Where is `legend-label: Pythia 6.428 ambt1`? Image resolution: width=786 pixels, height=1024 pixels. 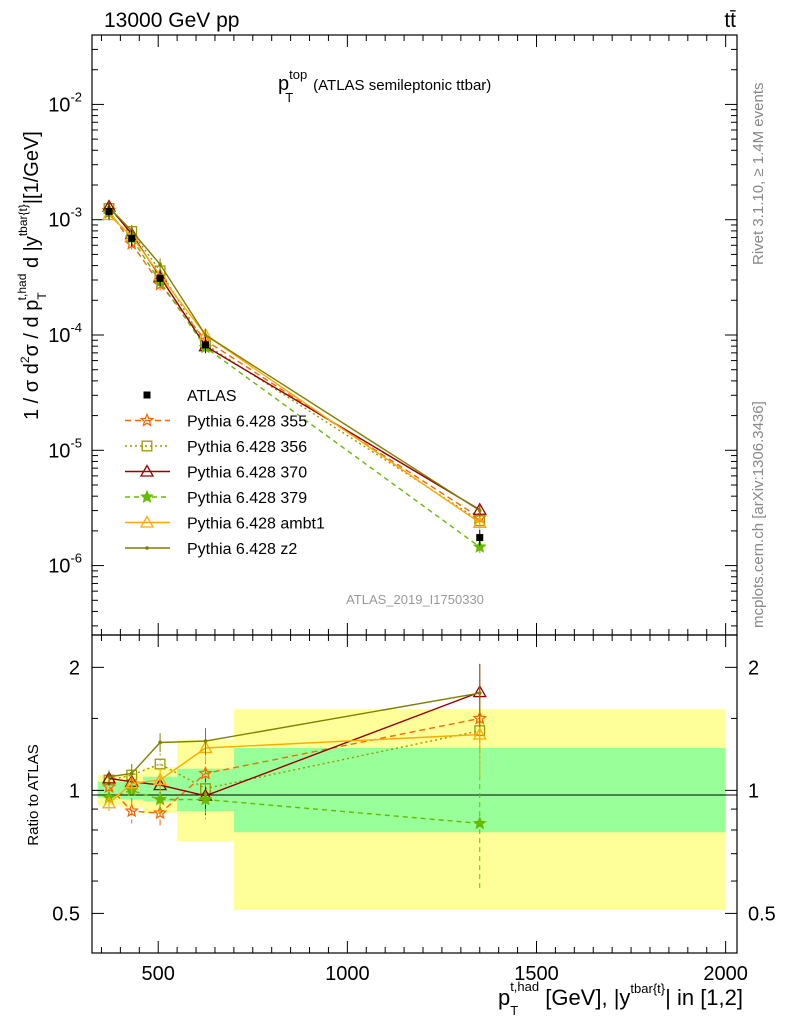
legend-label: Pythia 6.428 ambt1 is located at coordinates (256, 524).